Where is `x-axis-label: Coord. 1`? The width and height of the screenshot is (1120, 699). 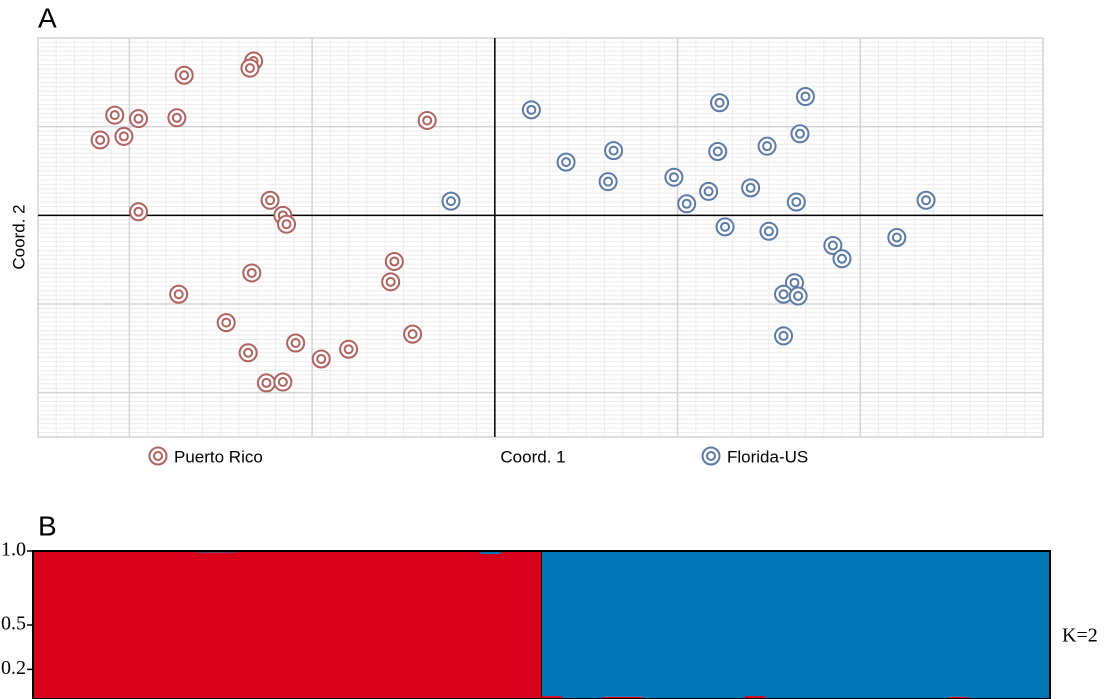 x-axis-label: Coord. 1 is located at coordinates (532, 456).